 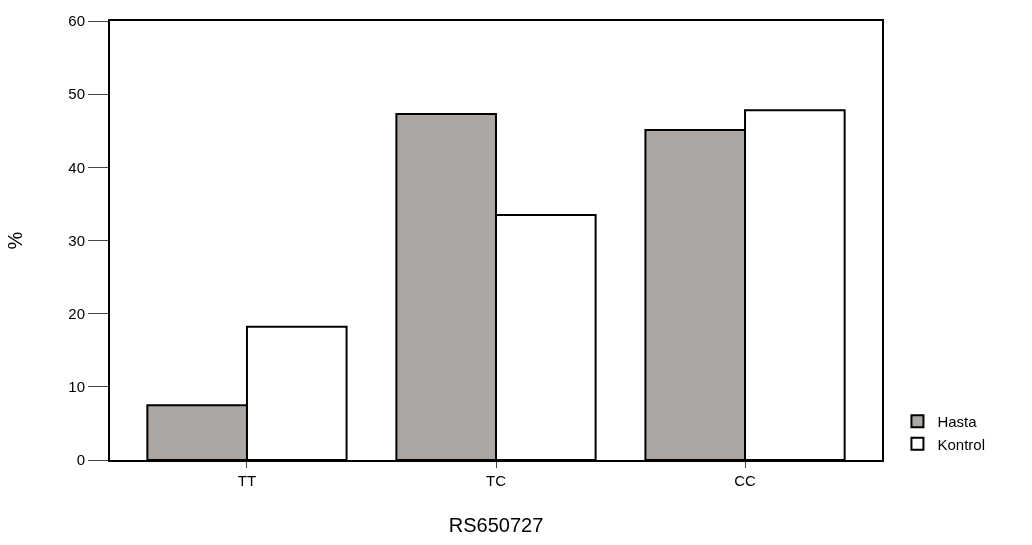 I want to click on y-tick-label: 40, so click(x=76, y=167).